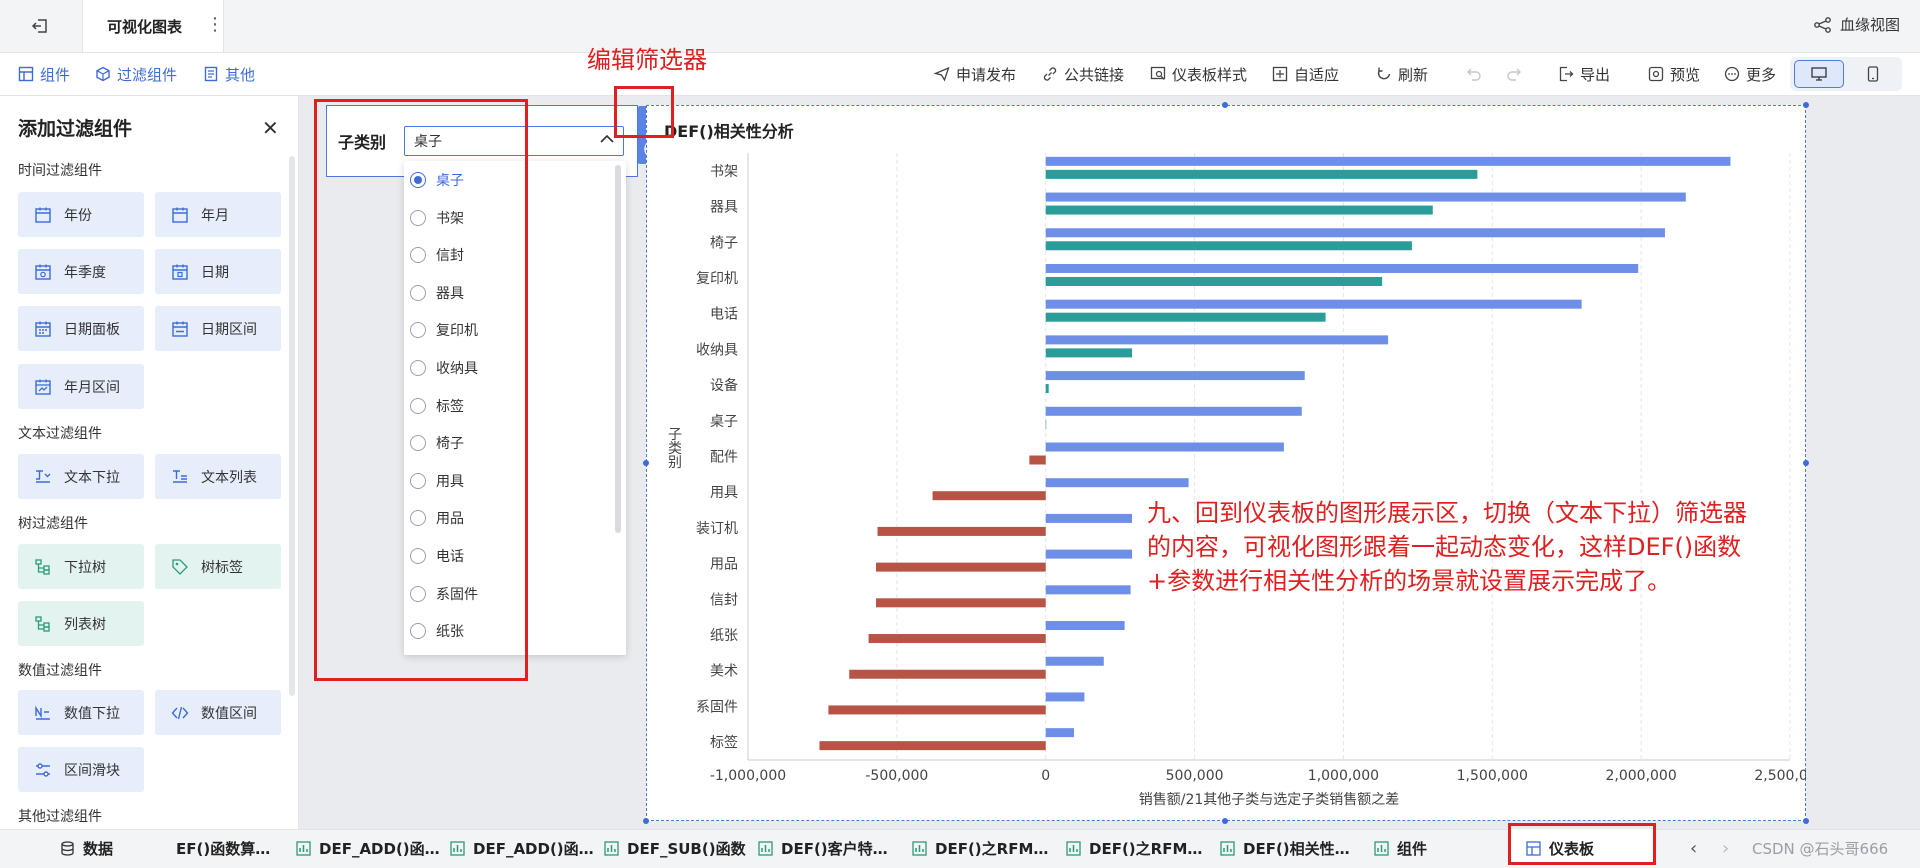  What do you see at coordinates (437, 406) in the screenshot?
I see `filter-option: 标签` at bounding box center [437, 406].